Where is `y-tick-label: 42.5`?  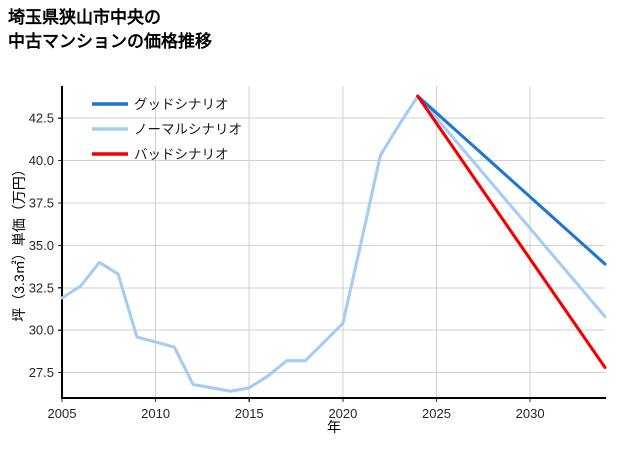 y-tick-label: 42.5 is located at coordinates (41, 118).